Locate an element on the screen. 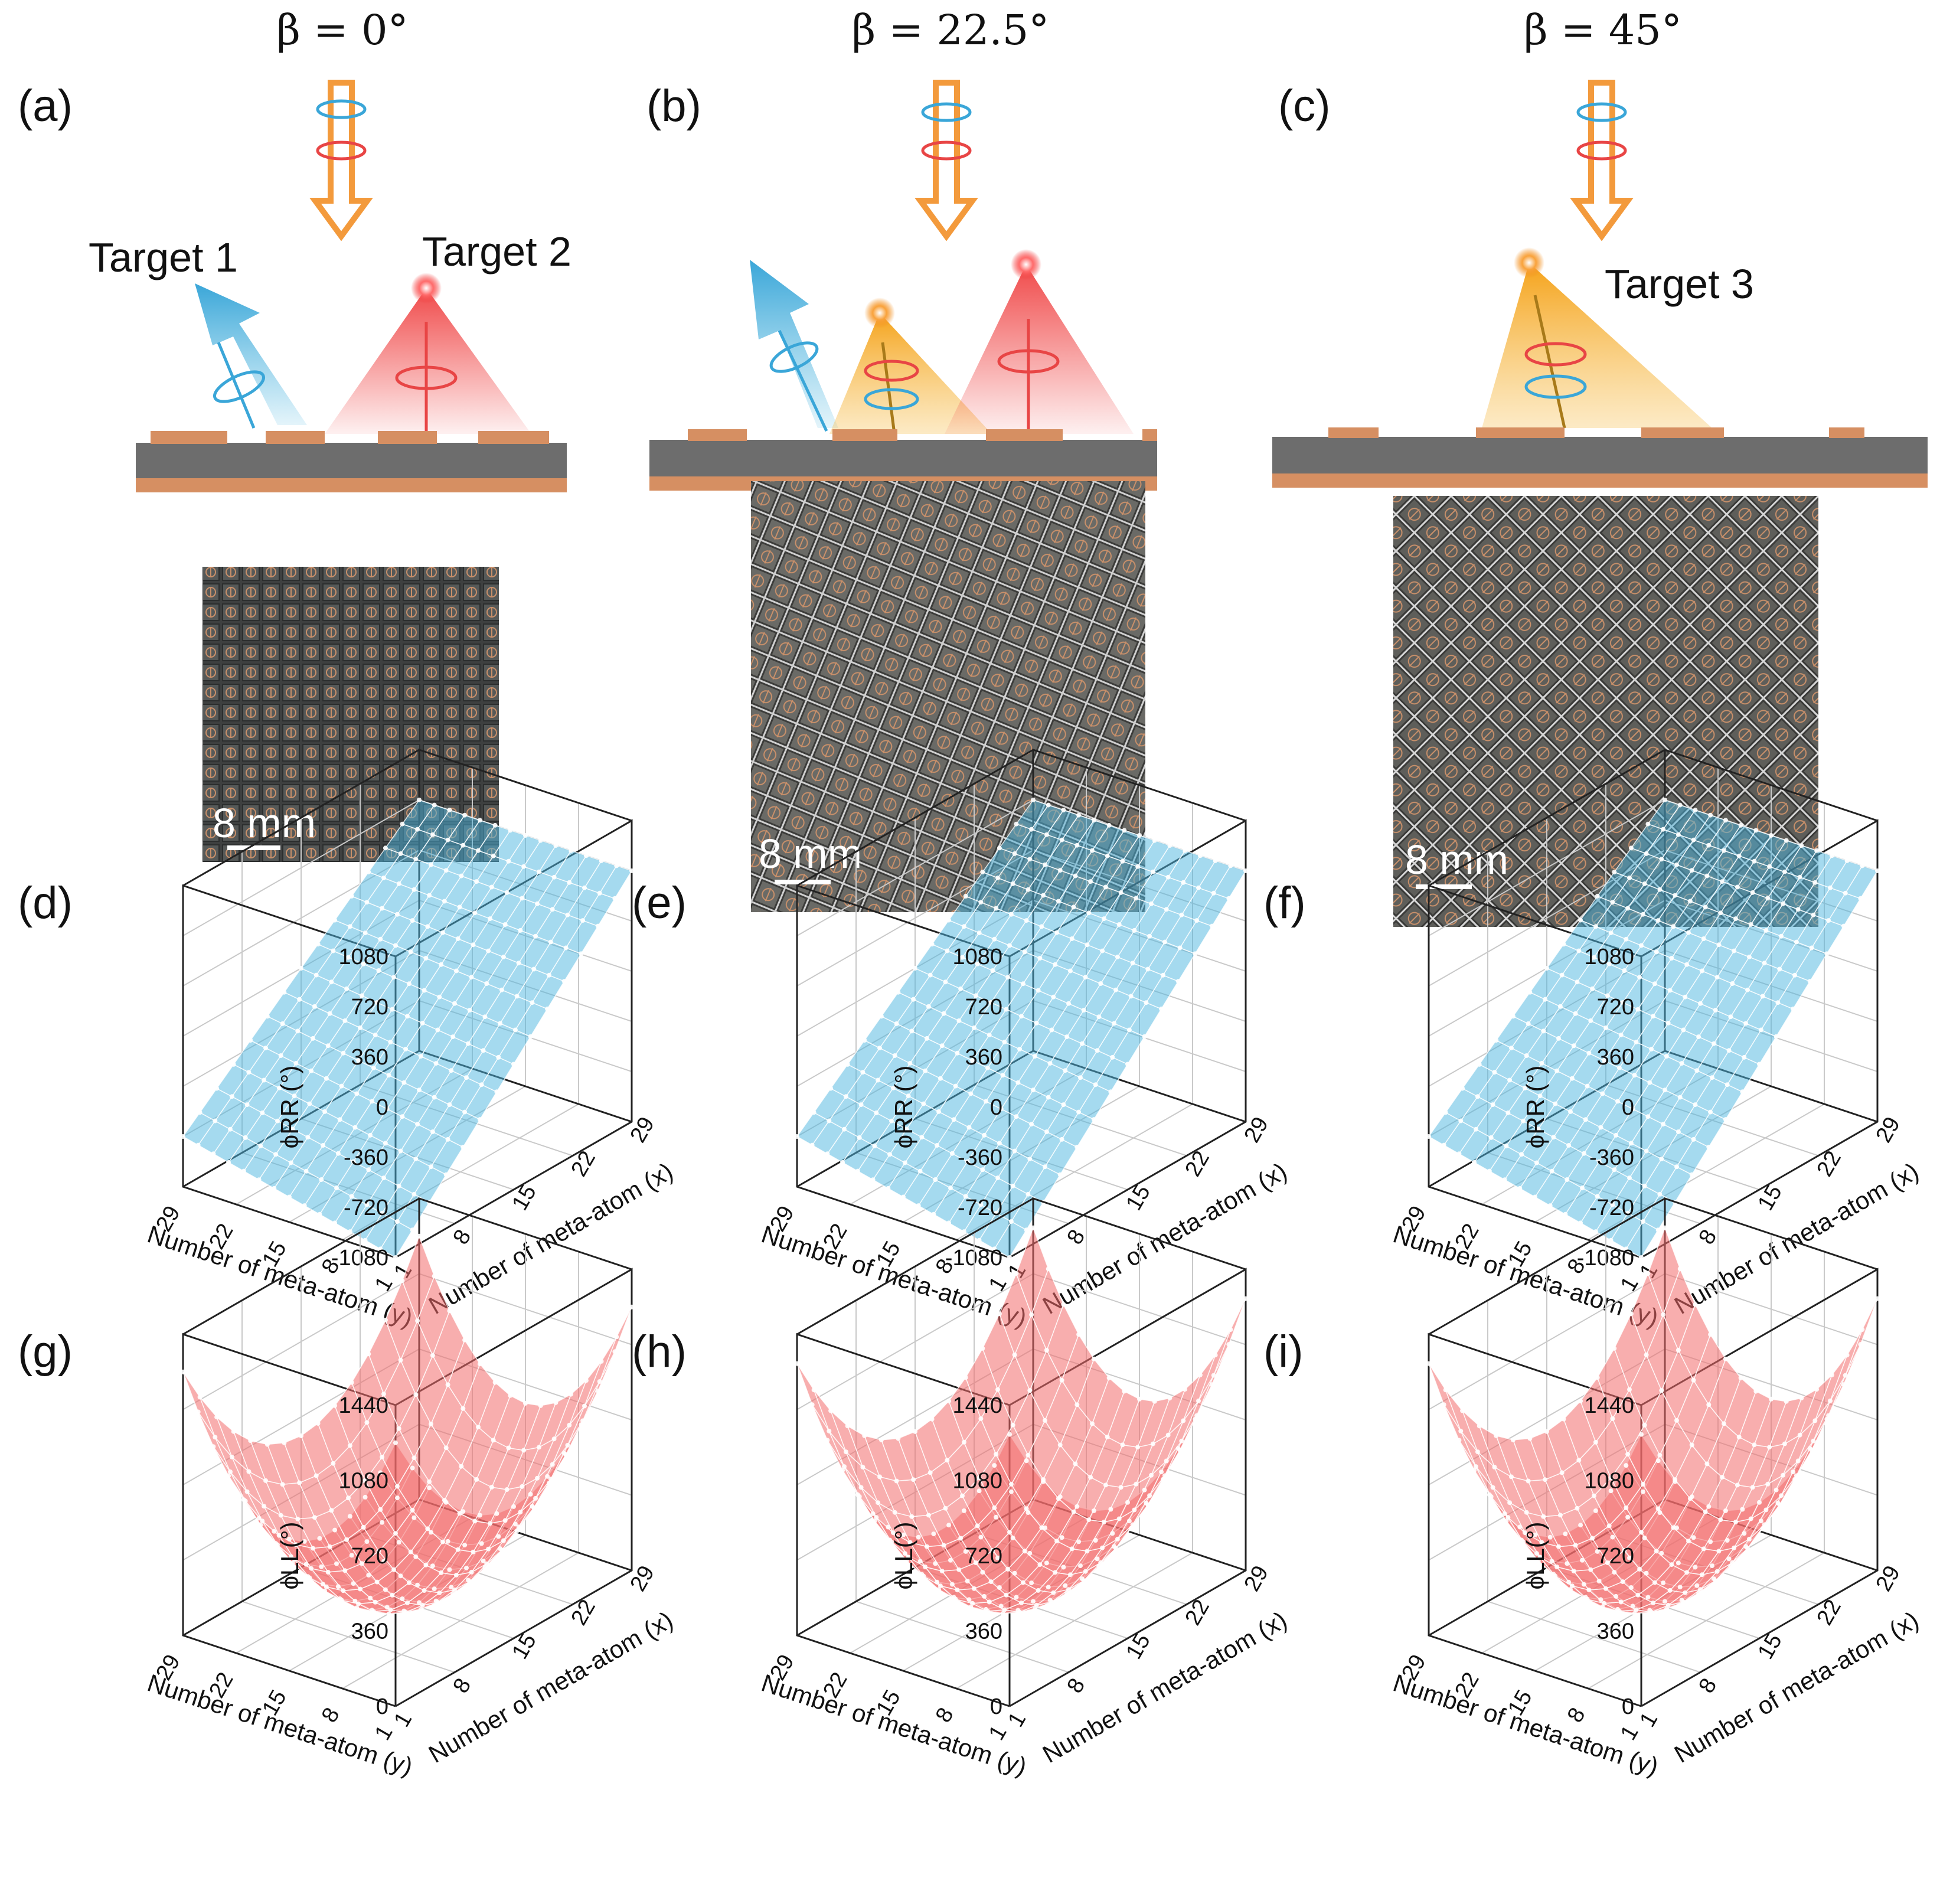 This screenshot has width=1940, height=1904. panel-label-h: (h) is located at coordinates (659, 1352).